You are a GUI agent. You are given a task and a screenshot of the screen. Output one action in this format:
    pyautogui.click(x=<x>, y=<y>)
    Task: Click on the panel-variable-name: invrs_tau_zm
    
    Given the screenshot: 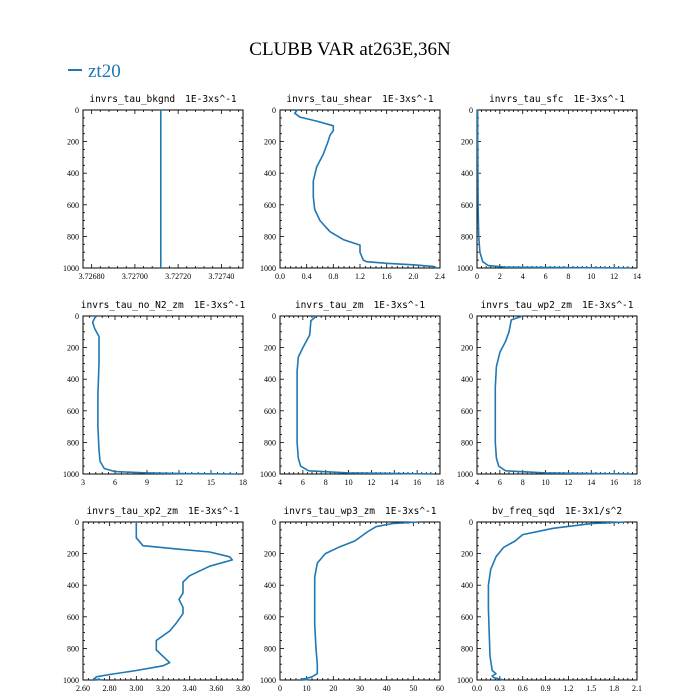 What is the action you would take?
    pyautogui.click(x=329, y=305)
    